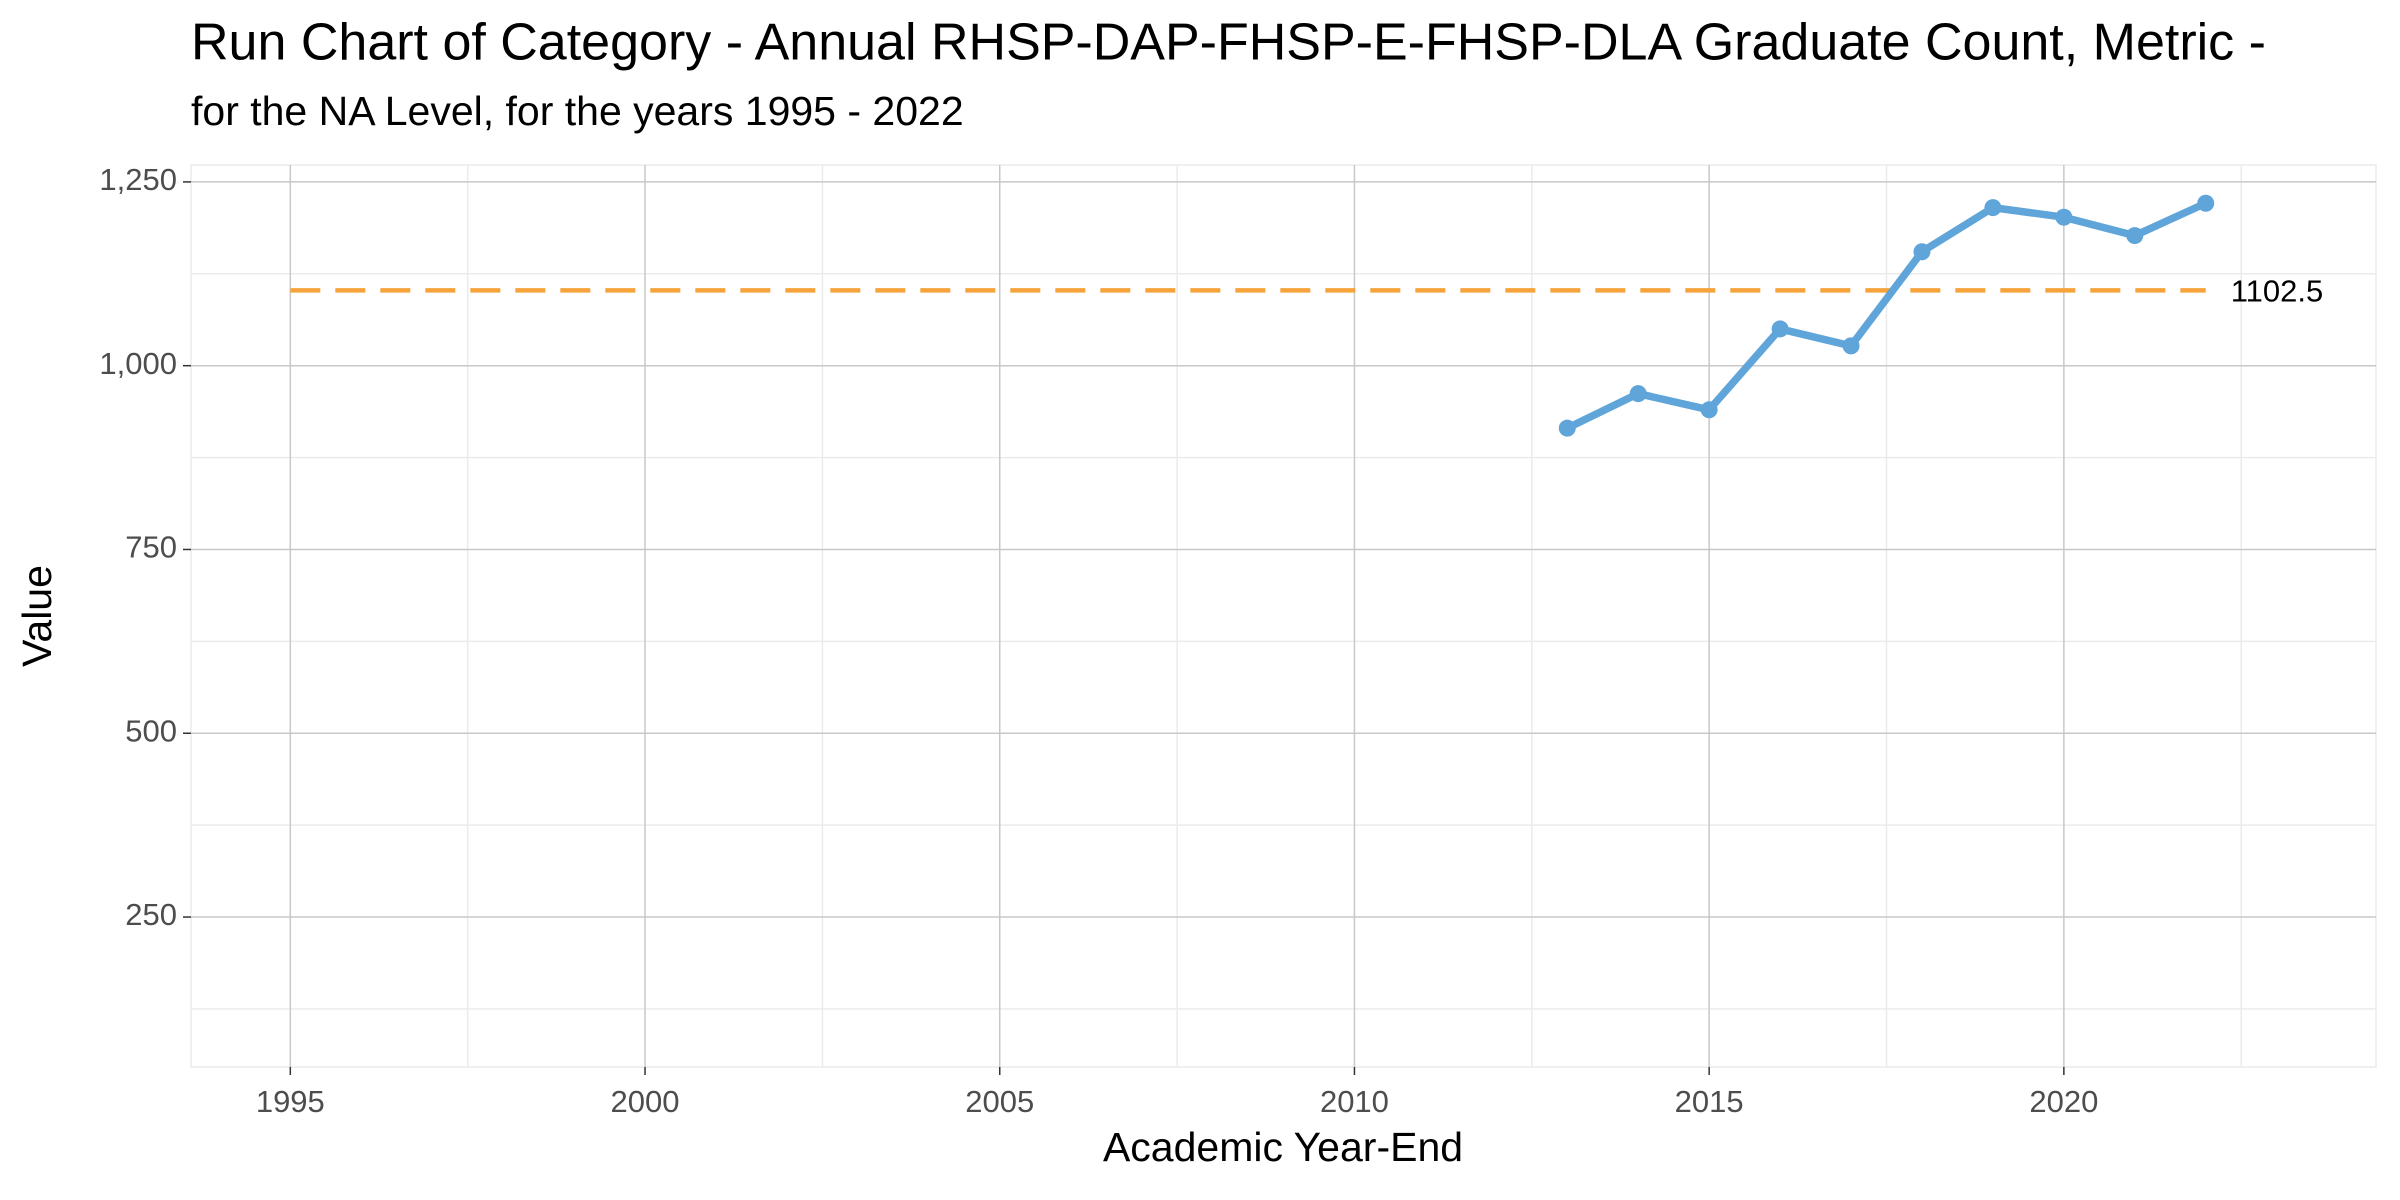  What do you see at coordinates (151, 547) in the screenshot?
I see `y-tick-label: 750` at bounding box center [151, 547].